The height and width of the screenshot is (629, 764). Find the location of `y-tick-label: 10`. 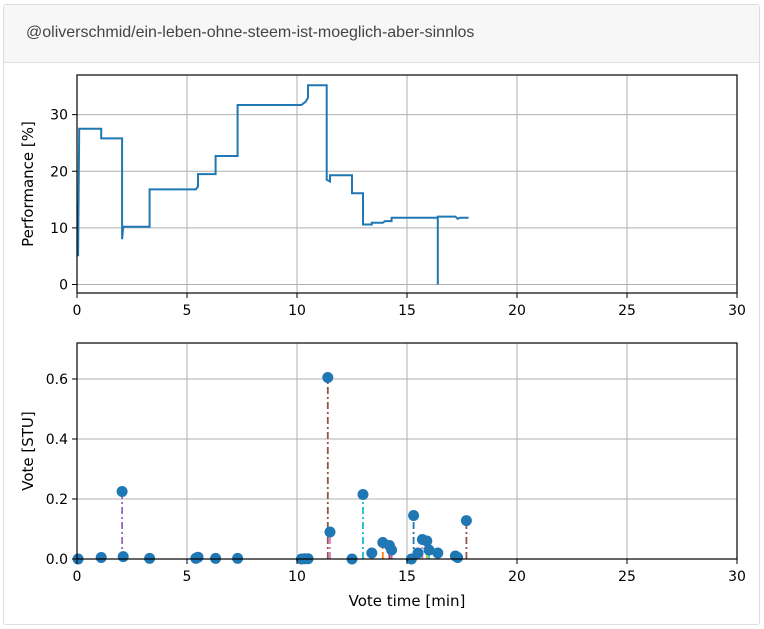

y-tick-label: 10 is located at coordinates (59, 229).